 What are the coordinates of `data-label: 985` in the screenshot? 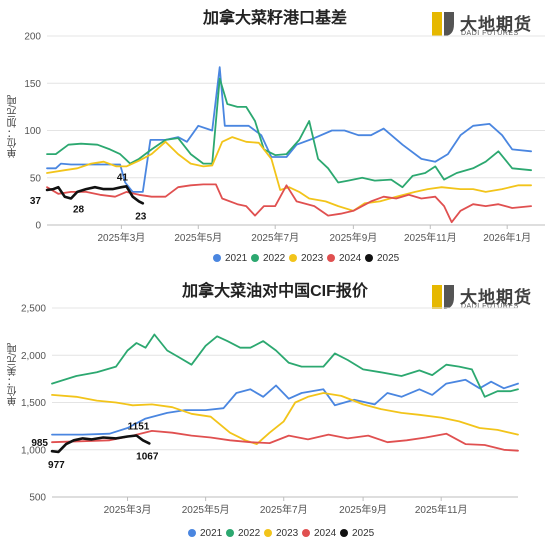 It's located at (39, 443).